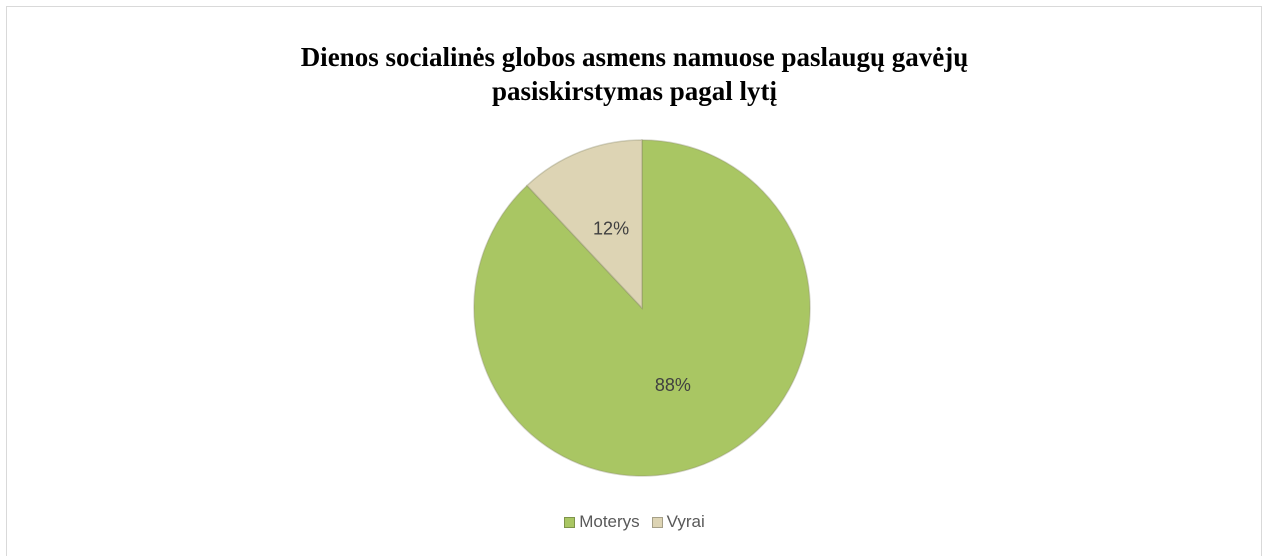 The image size is (1269, 556). I want to click on legend: Moterys Vyrai, so click(634, 522).